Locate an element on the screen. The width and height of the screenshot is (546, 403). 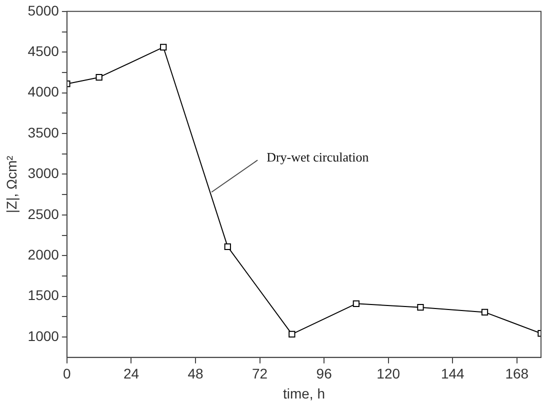
x-tick-label: 120 is located at coordinates (388, 374).